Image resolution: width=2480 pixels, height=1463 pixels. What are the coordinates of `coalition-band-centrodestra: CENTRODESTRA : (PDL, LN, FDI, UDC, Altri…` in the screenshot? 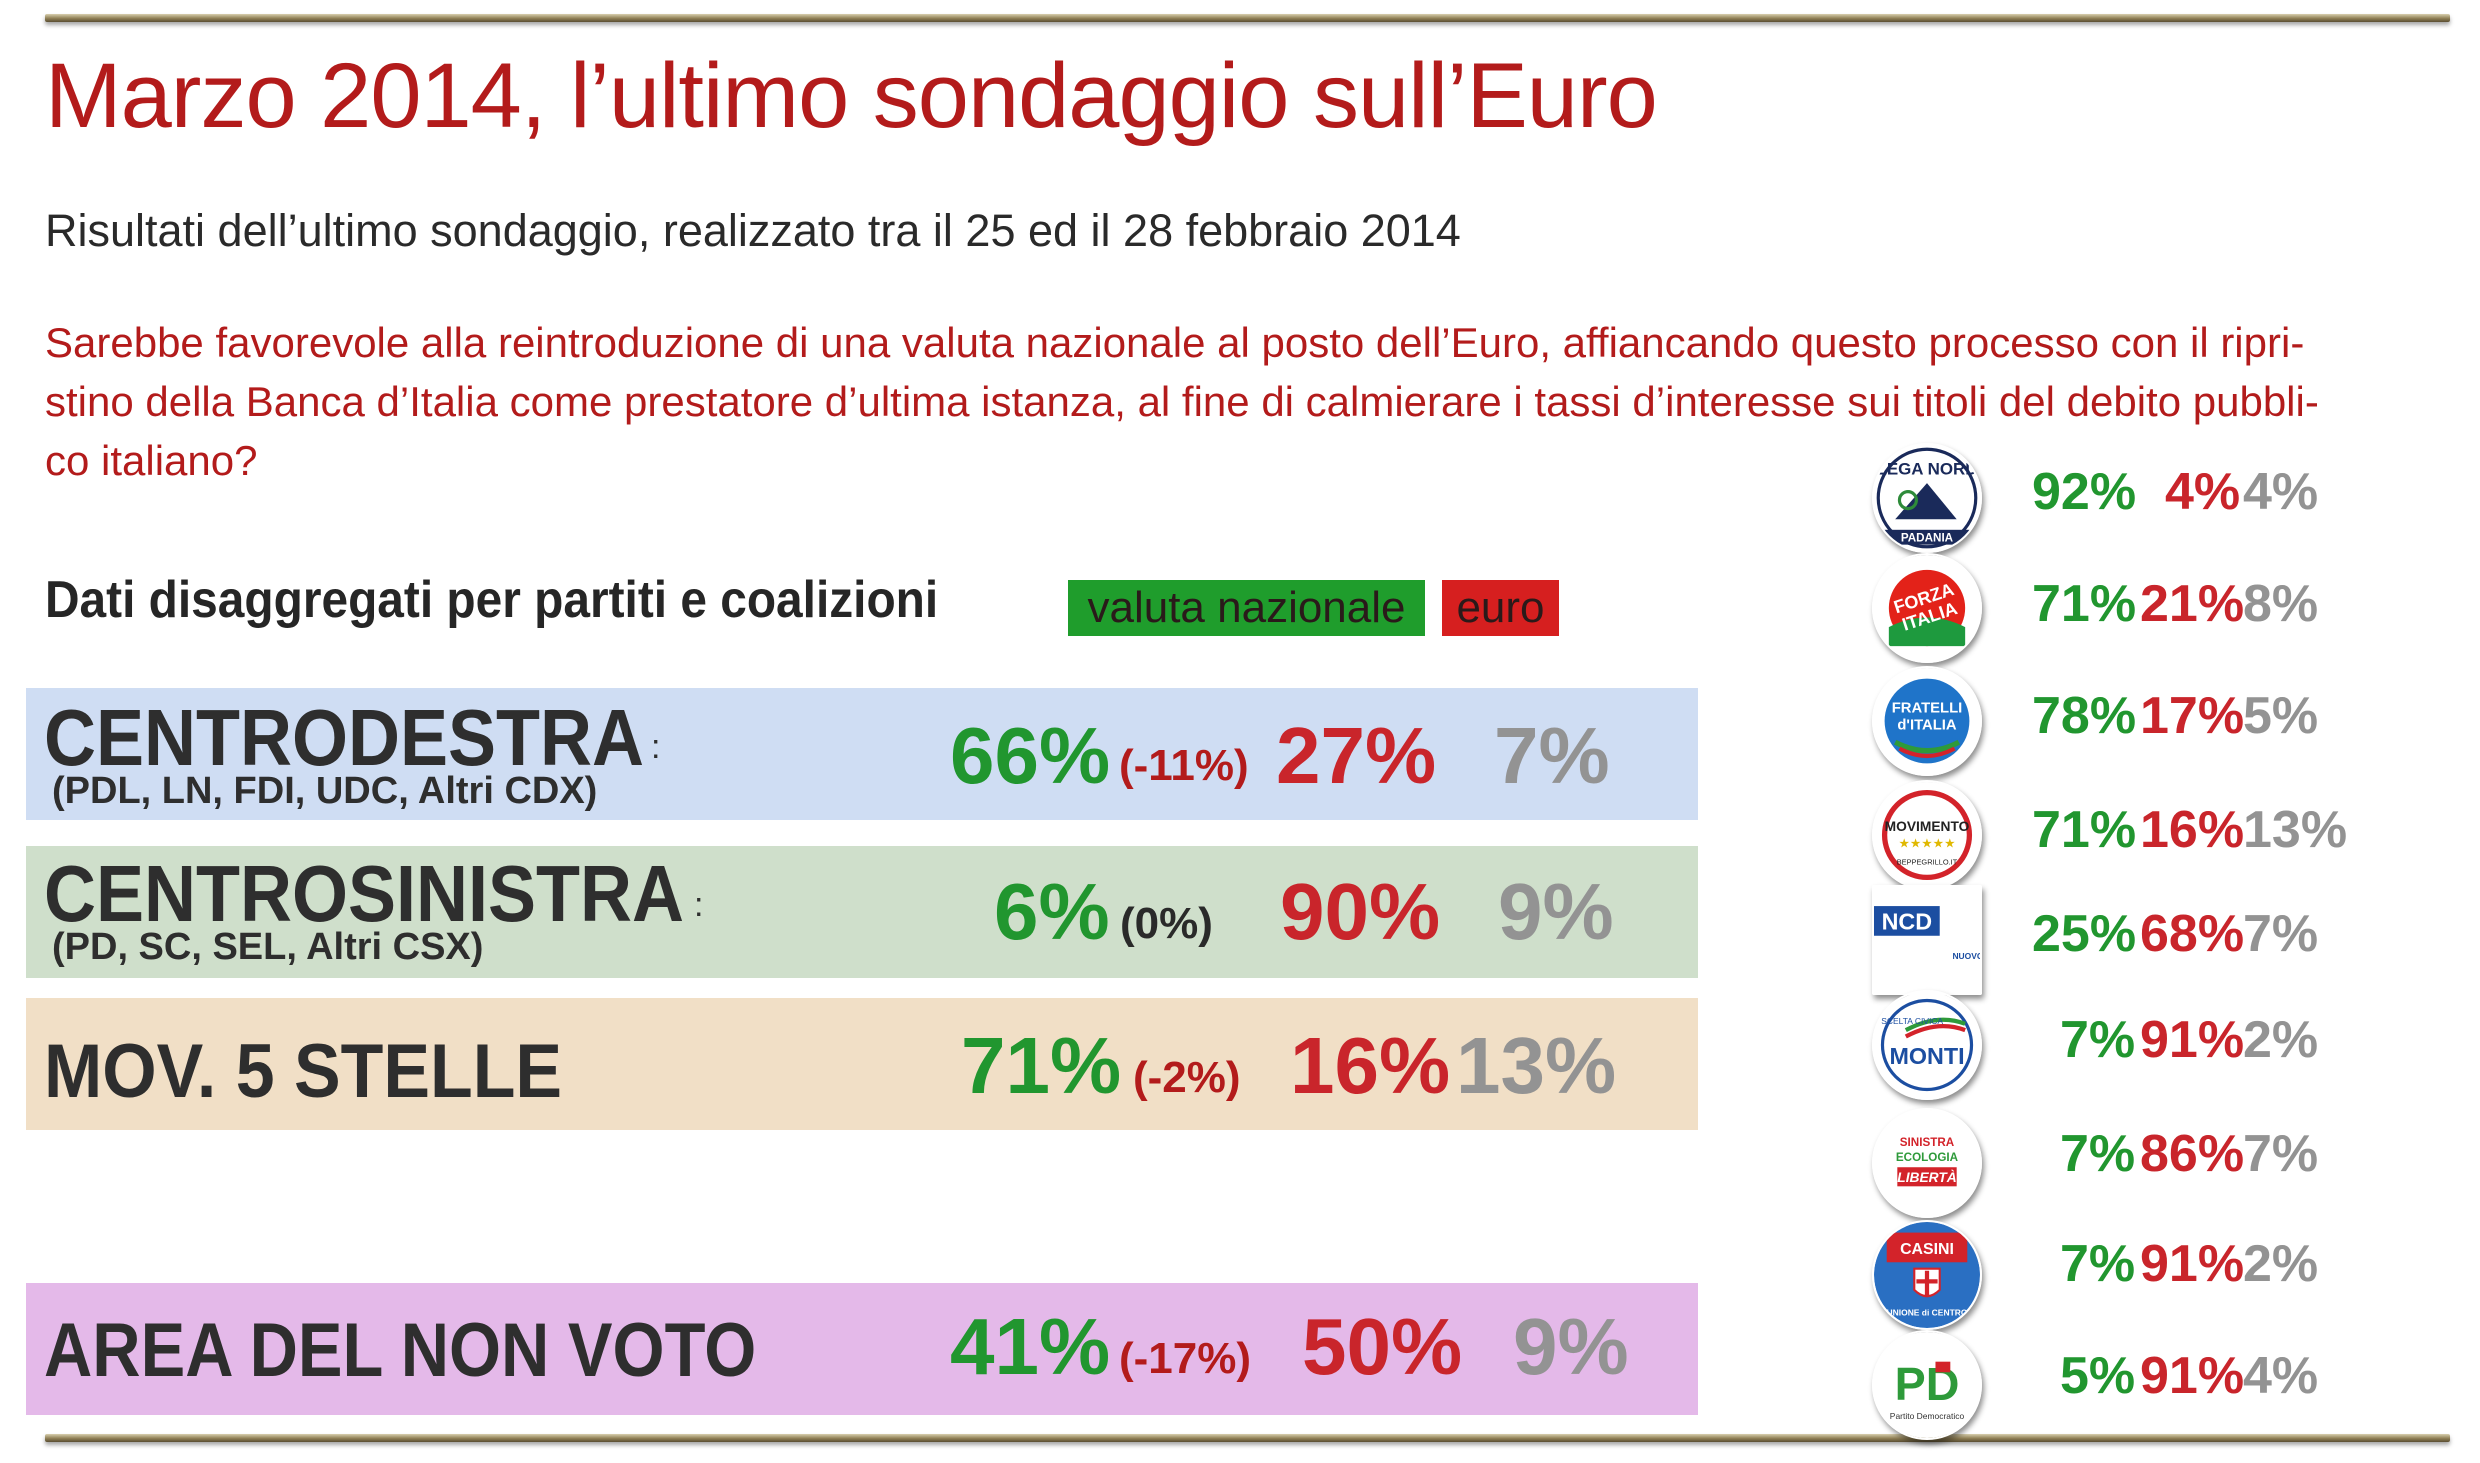 It's located at (862, 754).